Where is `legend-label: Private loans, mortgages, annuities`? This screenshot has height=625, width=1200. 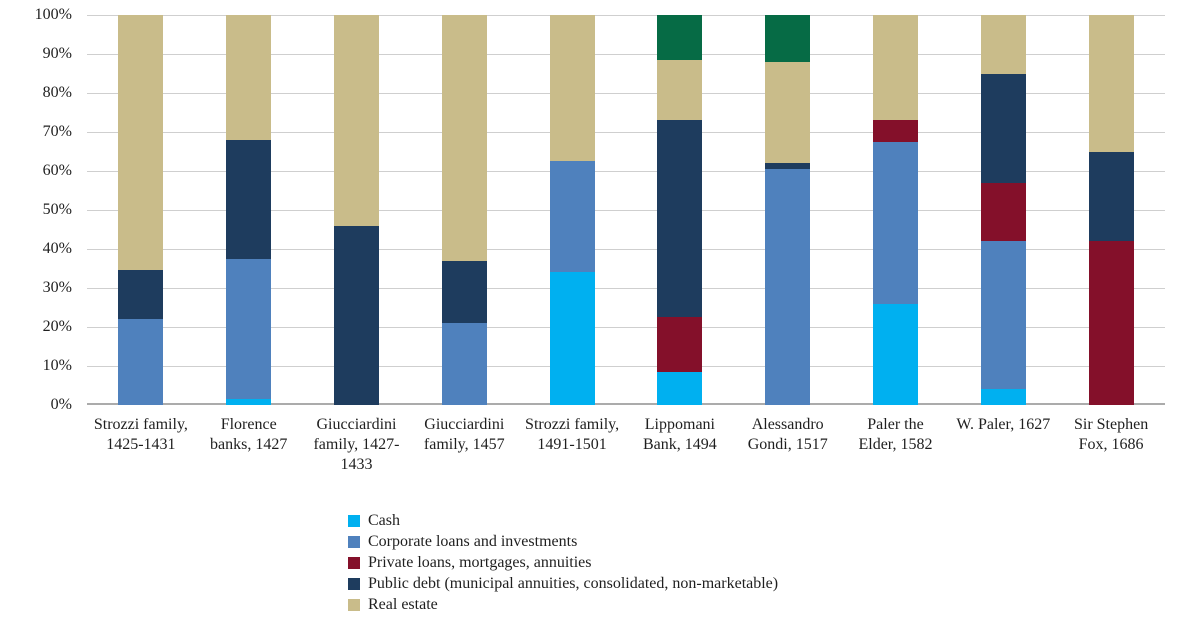
legend-label: Private loans, mortgages, annuities is located at coordinates (480, 562).